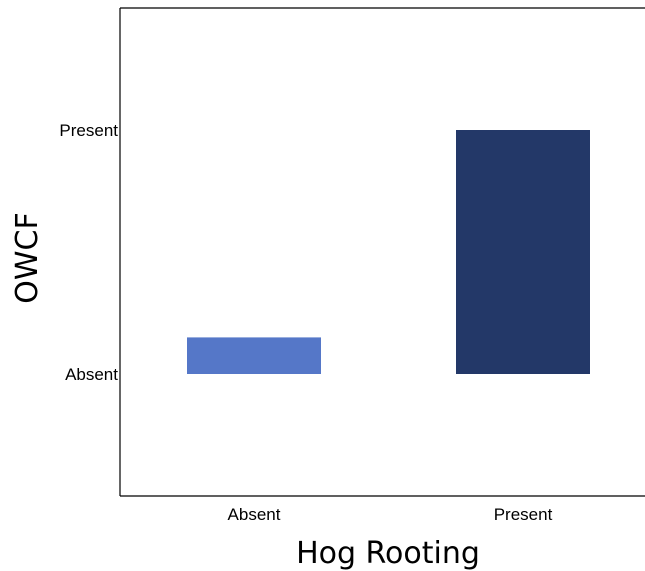  What do you see at coordinates (390, 514) in the screenshot?
I see `x-tick-labels: Absent Present` at bounding box center [390, 514].